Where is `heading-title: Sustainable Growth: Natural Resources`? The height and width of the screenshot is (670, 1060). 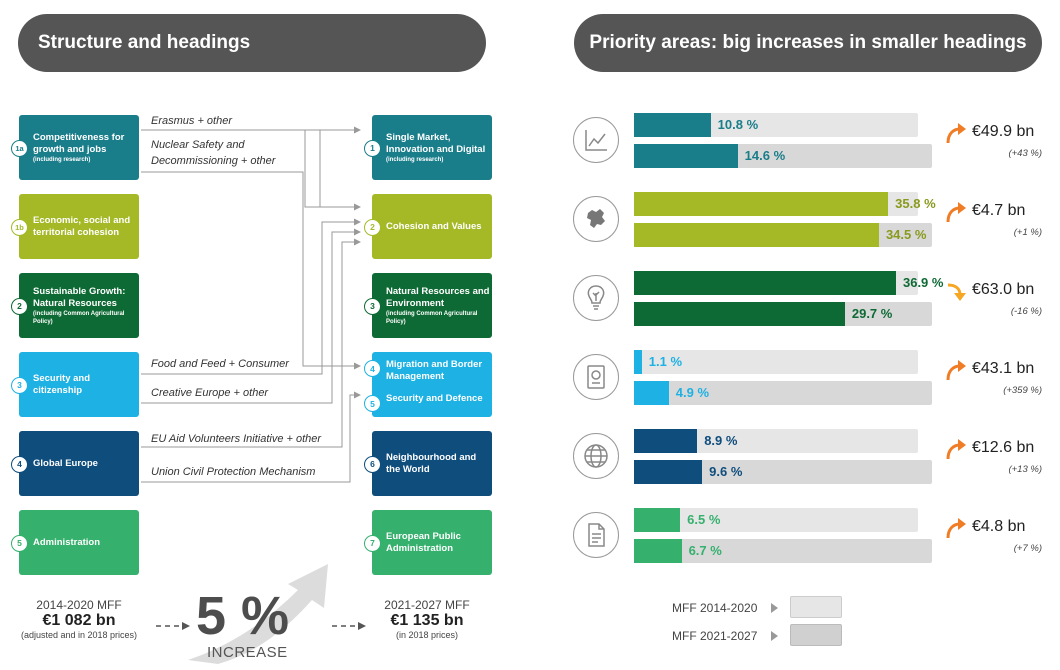 heading-title: Sustainable Growth: Natural Resources is located at coordinates (79, 297).